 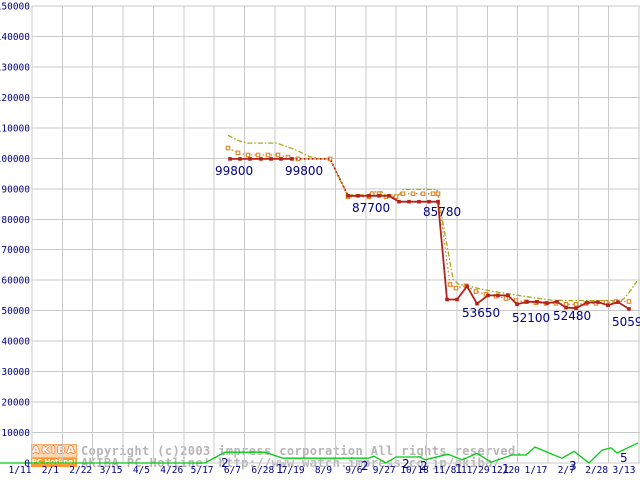 I want to click on y-tick-label: 60000, so click(x=15, y=281).